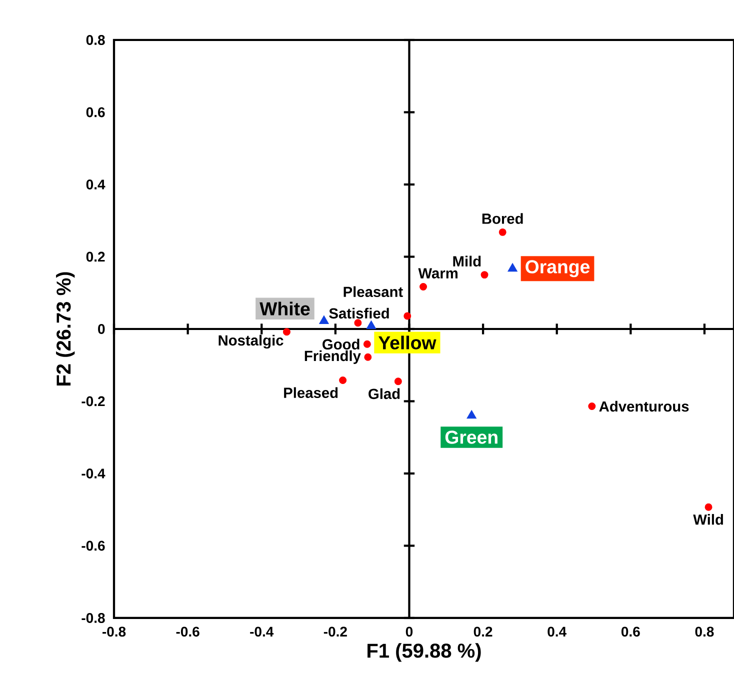 Image resolution: width=734 pixels, height=698 pixels. I want to click on x-tick-label: 0, so click(409, 631).